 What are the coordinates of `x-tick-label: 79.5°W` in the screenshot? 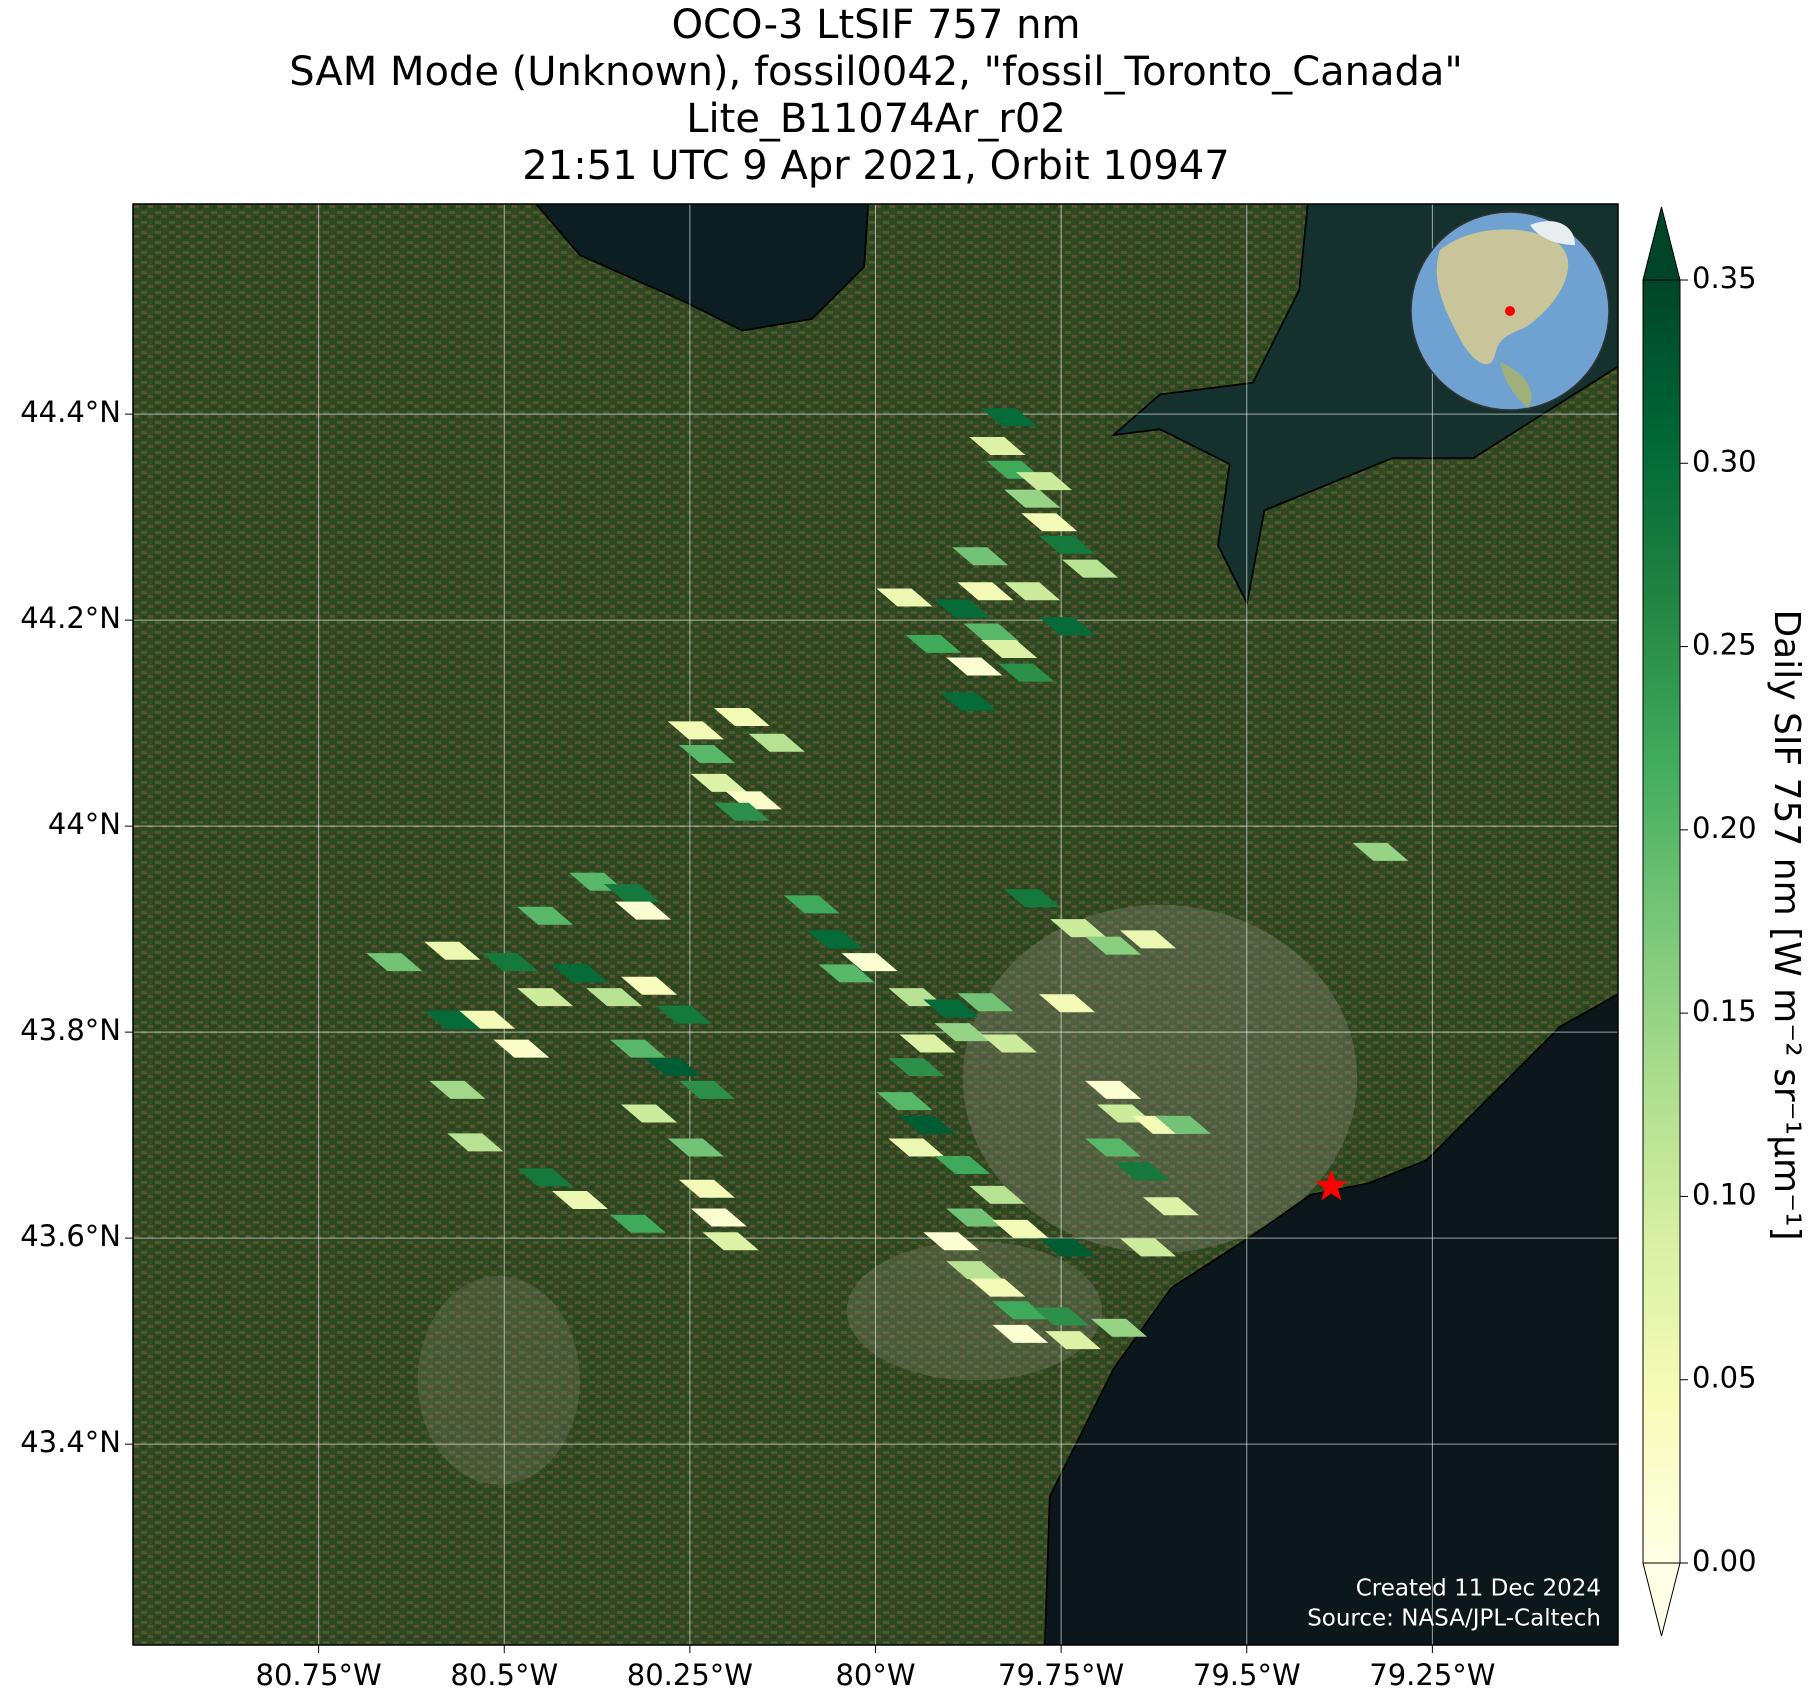 It's located at (1247, 1675).